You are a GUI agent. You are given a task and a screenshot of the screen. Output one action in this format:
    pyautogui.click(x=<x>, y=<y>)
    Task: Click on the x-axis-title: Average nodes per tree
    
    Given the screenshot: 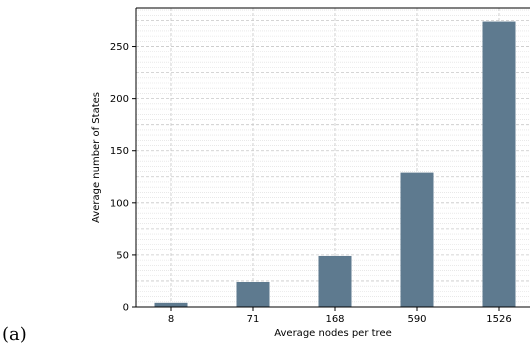 What is the action you would take?
    pyautogui.click(x=333, y=333)
    